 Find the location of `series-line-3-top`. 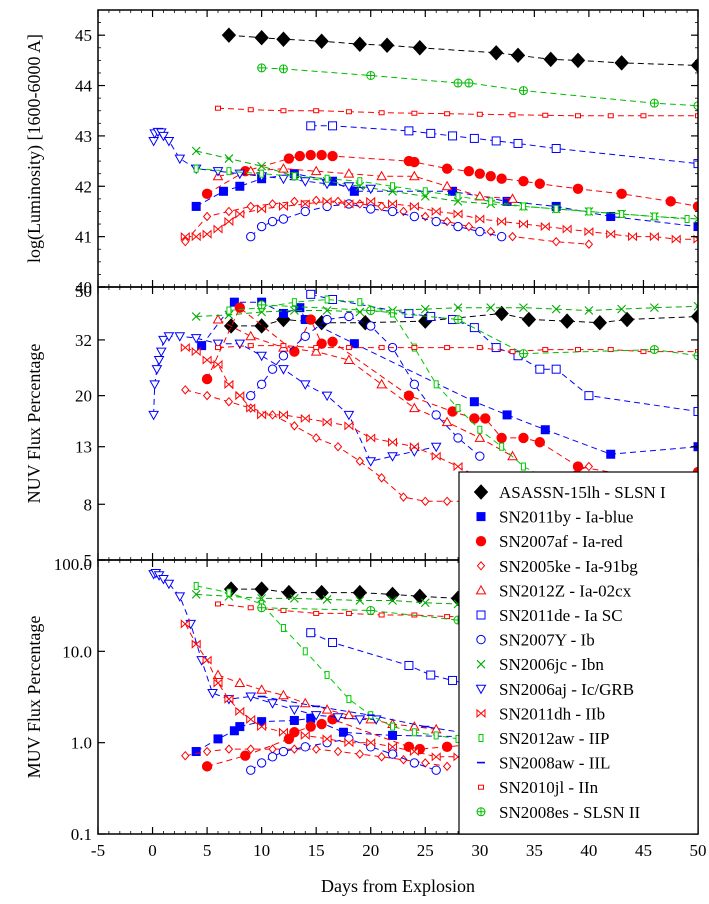

series-line-3-top is located at coordinates (386, 222).